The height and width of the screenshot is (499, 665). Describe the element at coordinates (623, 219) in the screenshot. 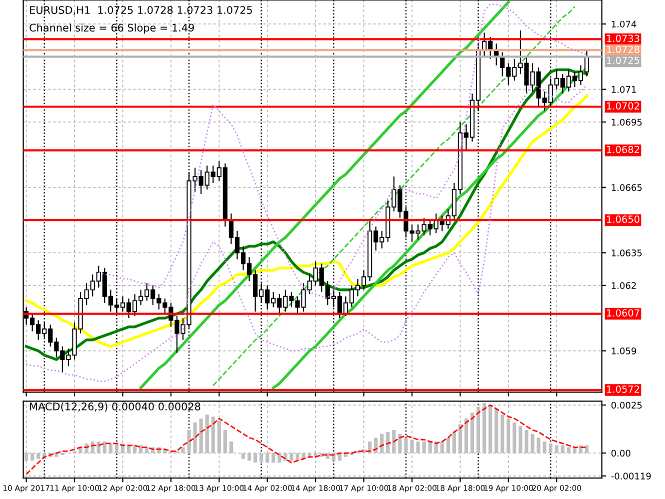

I see `ref-line-label: 1.0650` at that location.